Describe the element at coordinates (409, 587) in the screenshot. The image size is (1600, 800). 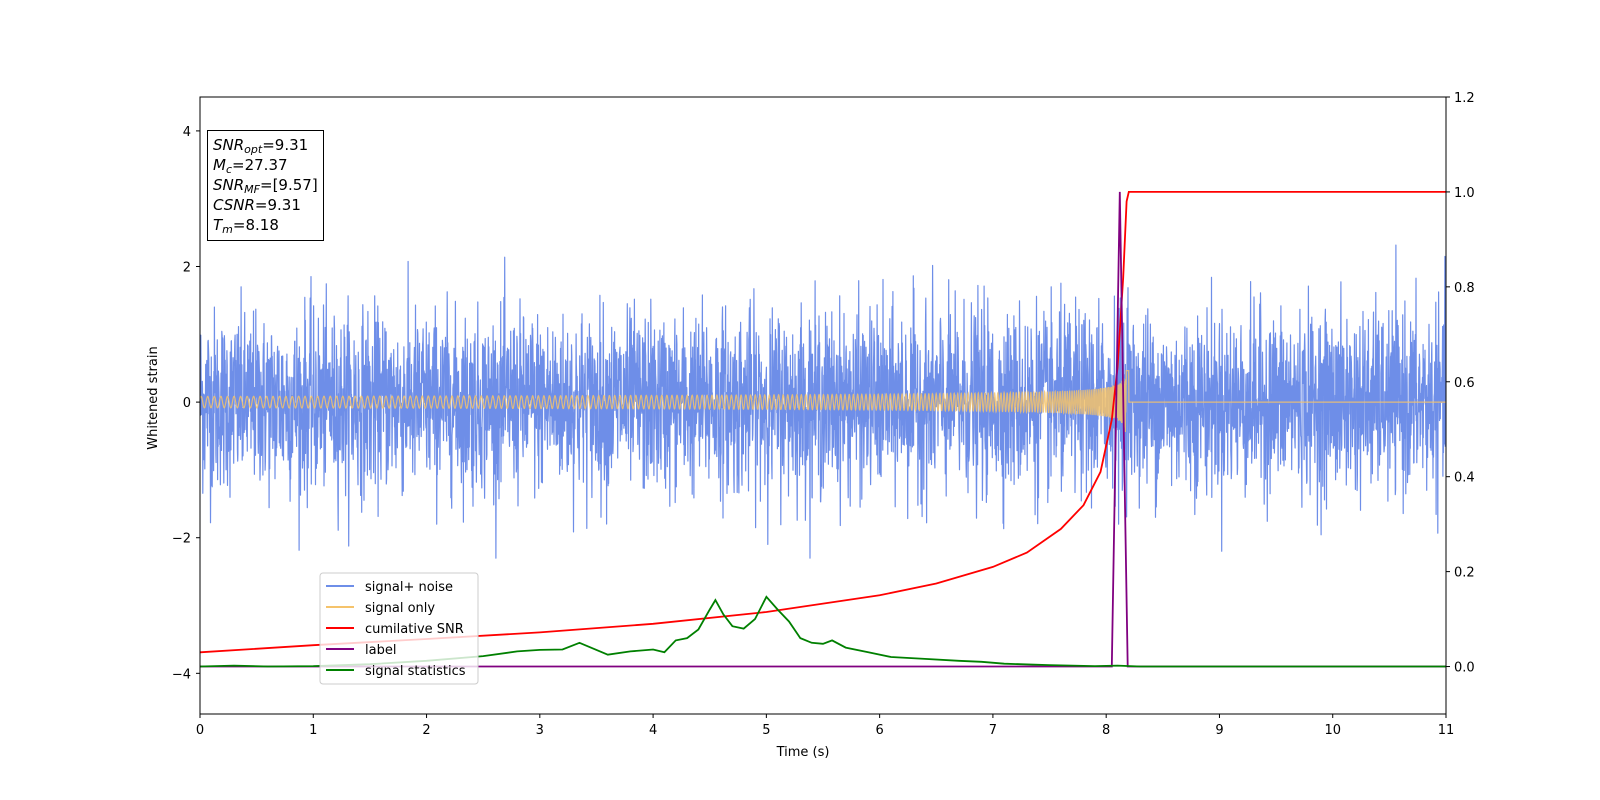
I see `legend-label: signal+ noise` at that location.